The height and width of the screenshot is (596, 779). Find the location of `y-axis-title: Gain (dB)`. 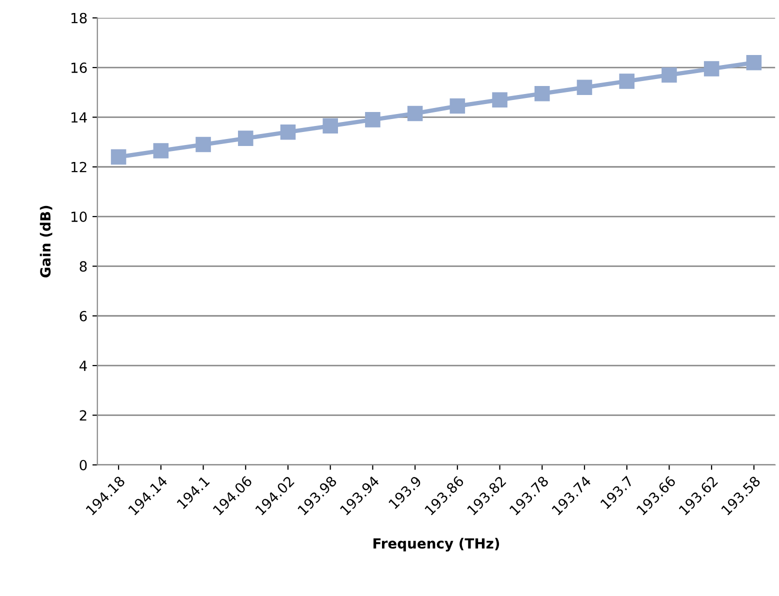

y-axis-title: Gain (dB) is located at coordinates (46, 242).